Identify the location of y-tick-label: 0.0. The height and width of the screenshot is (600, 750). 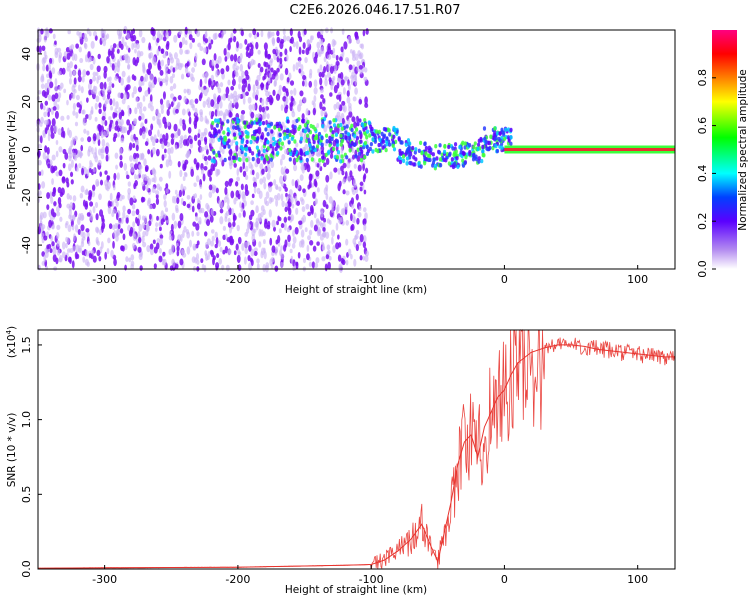
(26, 569).